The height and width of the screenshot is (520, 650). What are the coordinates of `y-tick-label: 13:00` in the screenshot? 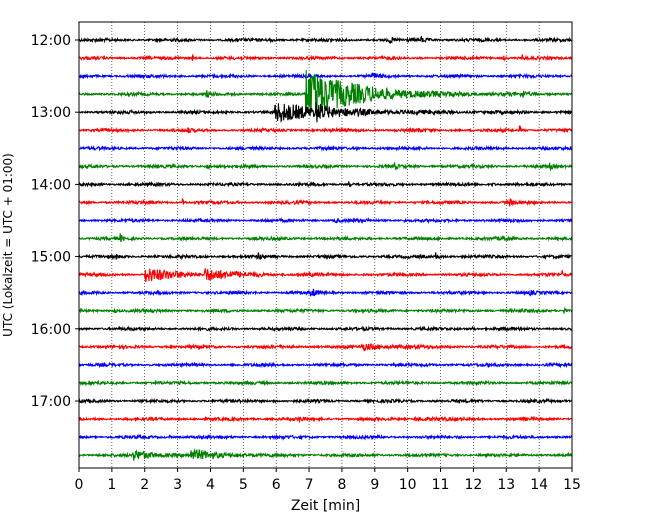 It's located at (51, 113).